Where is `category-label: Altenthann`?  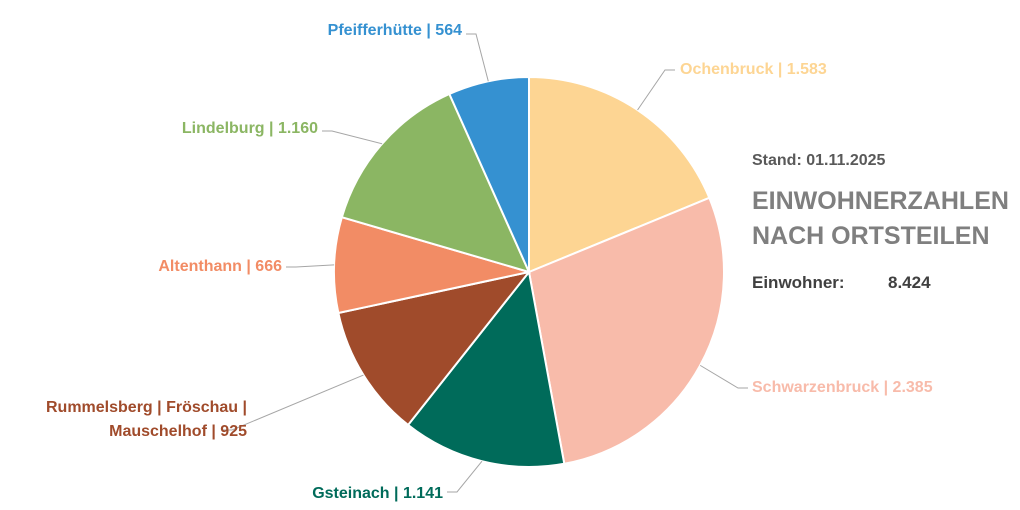 category-label: Altenthann is located at coordinates (200, 266).